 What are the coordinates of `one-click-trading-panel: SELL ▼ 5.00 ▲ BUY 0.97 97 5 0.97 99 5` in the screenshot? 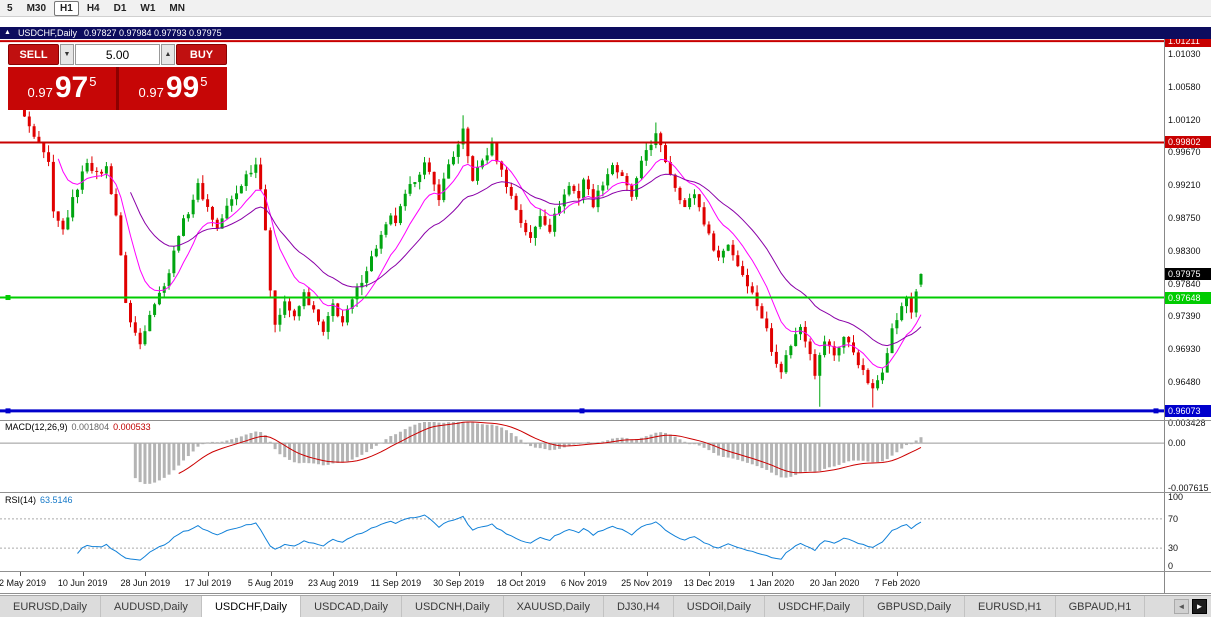 It's located at (117, 77).